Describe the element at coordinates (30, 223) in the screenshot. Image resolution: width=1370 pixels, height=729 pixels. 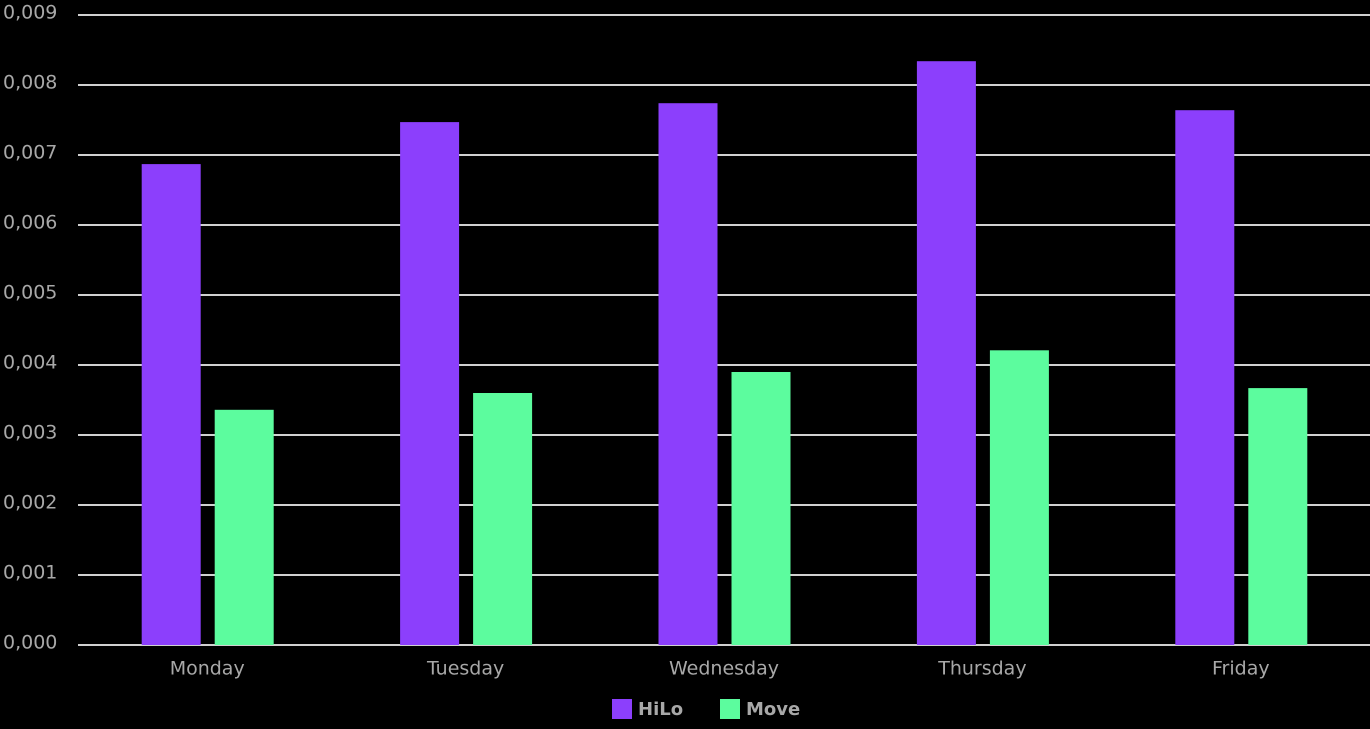
I see `y-tick-label: 0,006` at that location.